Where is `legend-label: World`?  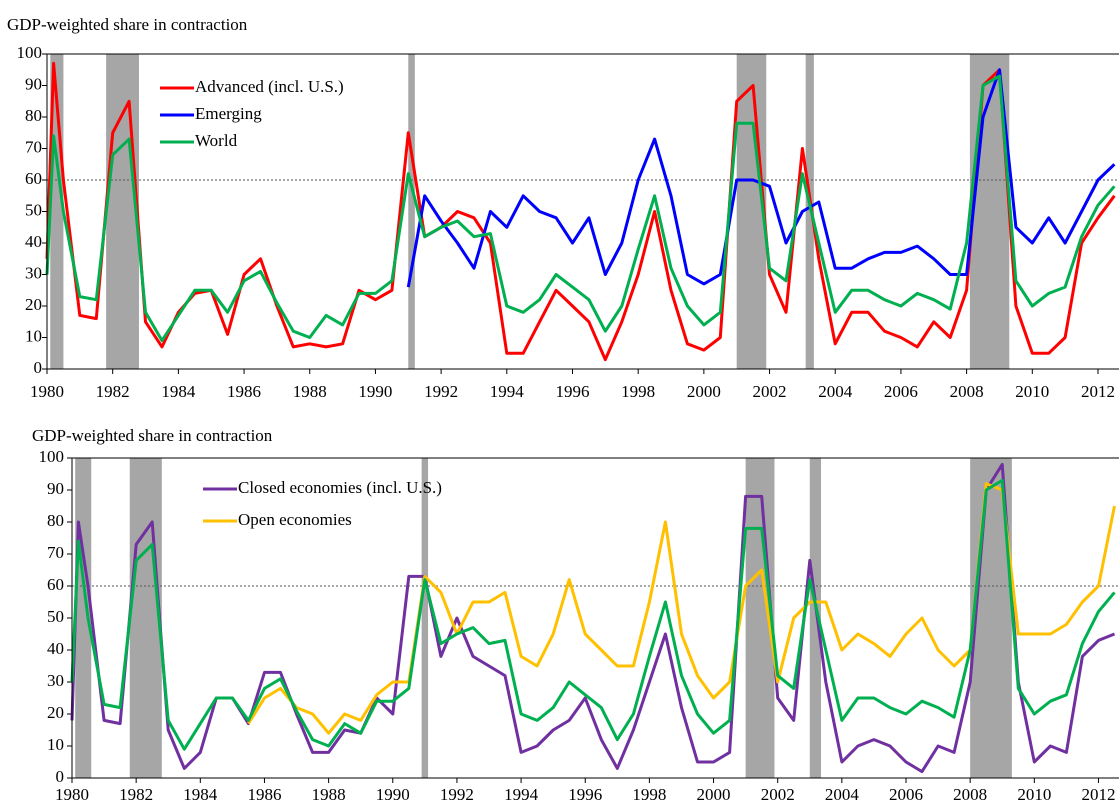 legend-label: World is located at coordinates (216, 140).